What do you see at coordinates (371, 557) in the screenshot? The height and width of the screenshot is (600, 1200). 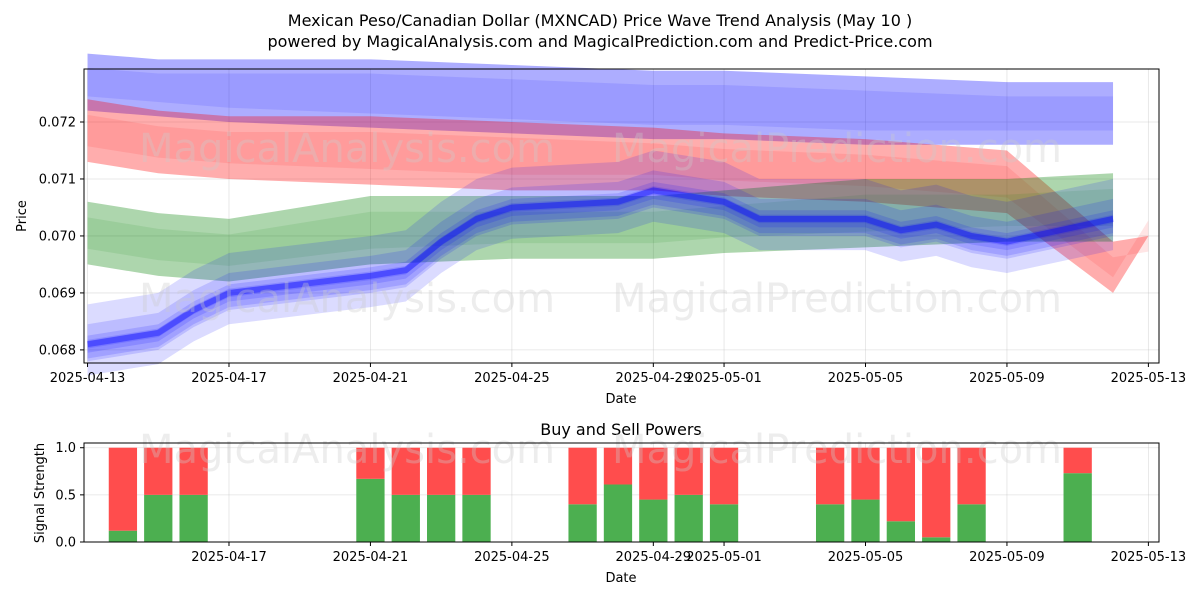 I see `bottom-x-tick-label: 2025-04-21` at bounding box center [371, 557].